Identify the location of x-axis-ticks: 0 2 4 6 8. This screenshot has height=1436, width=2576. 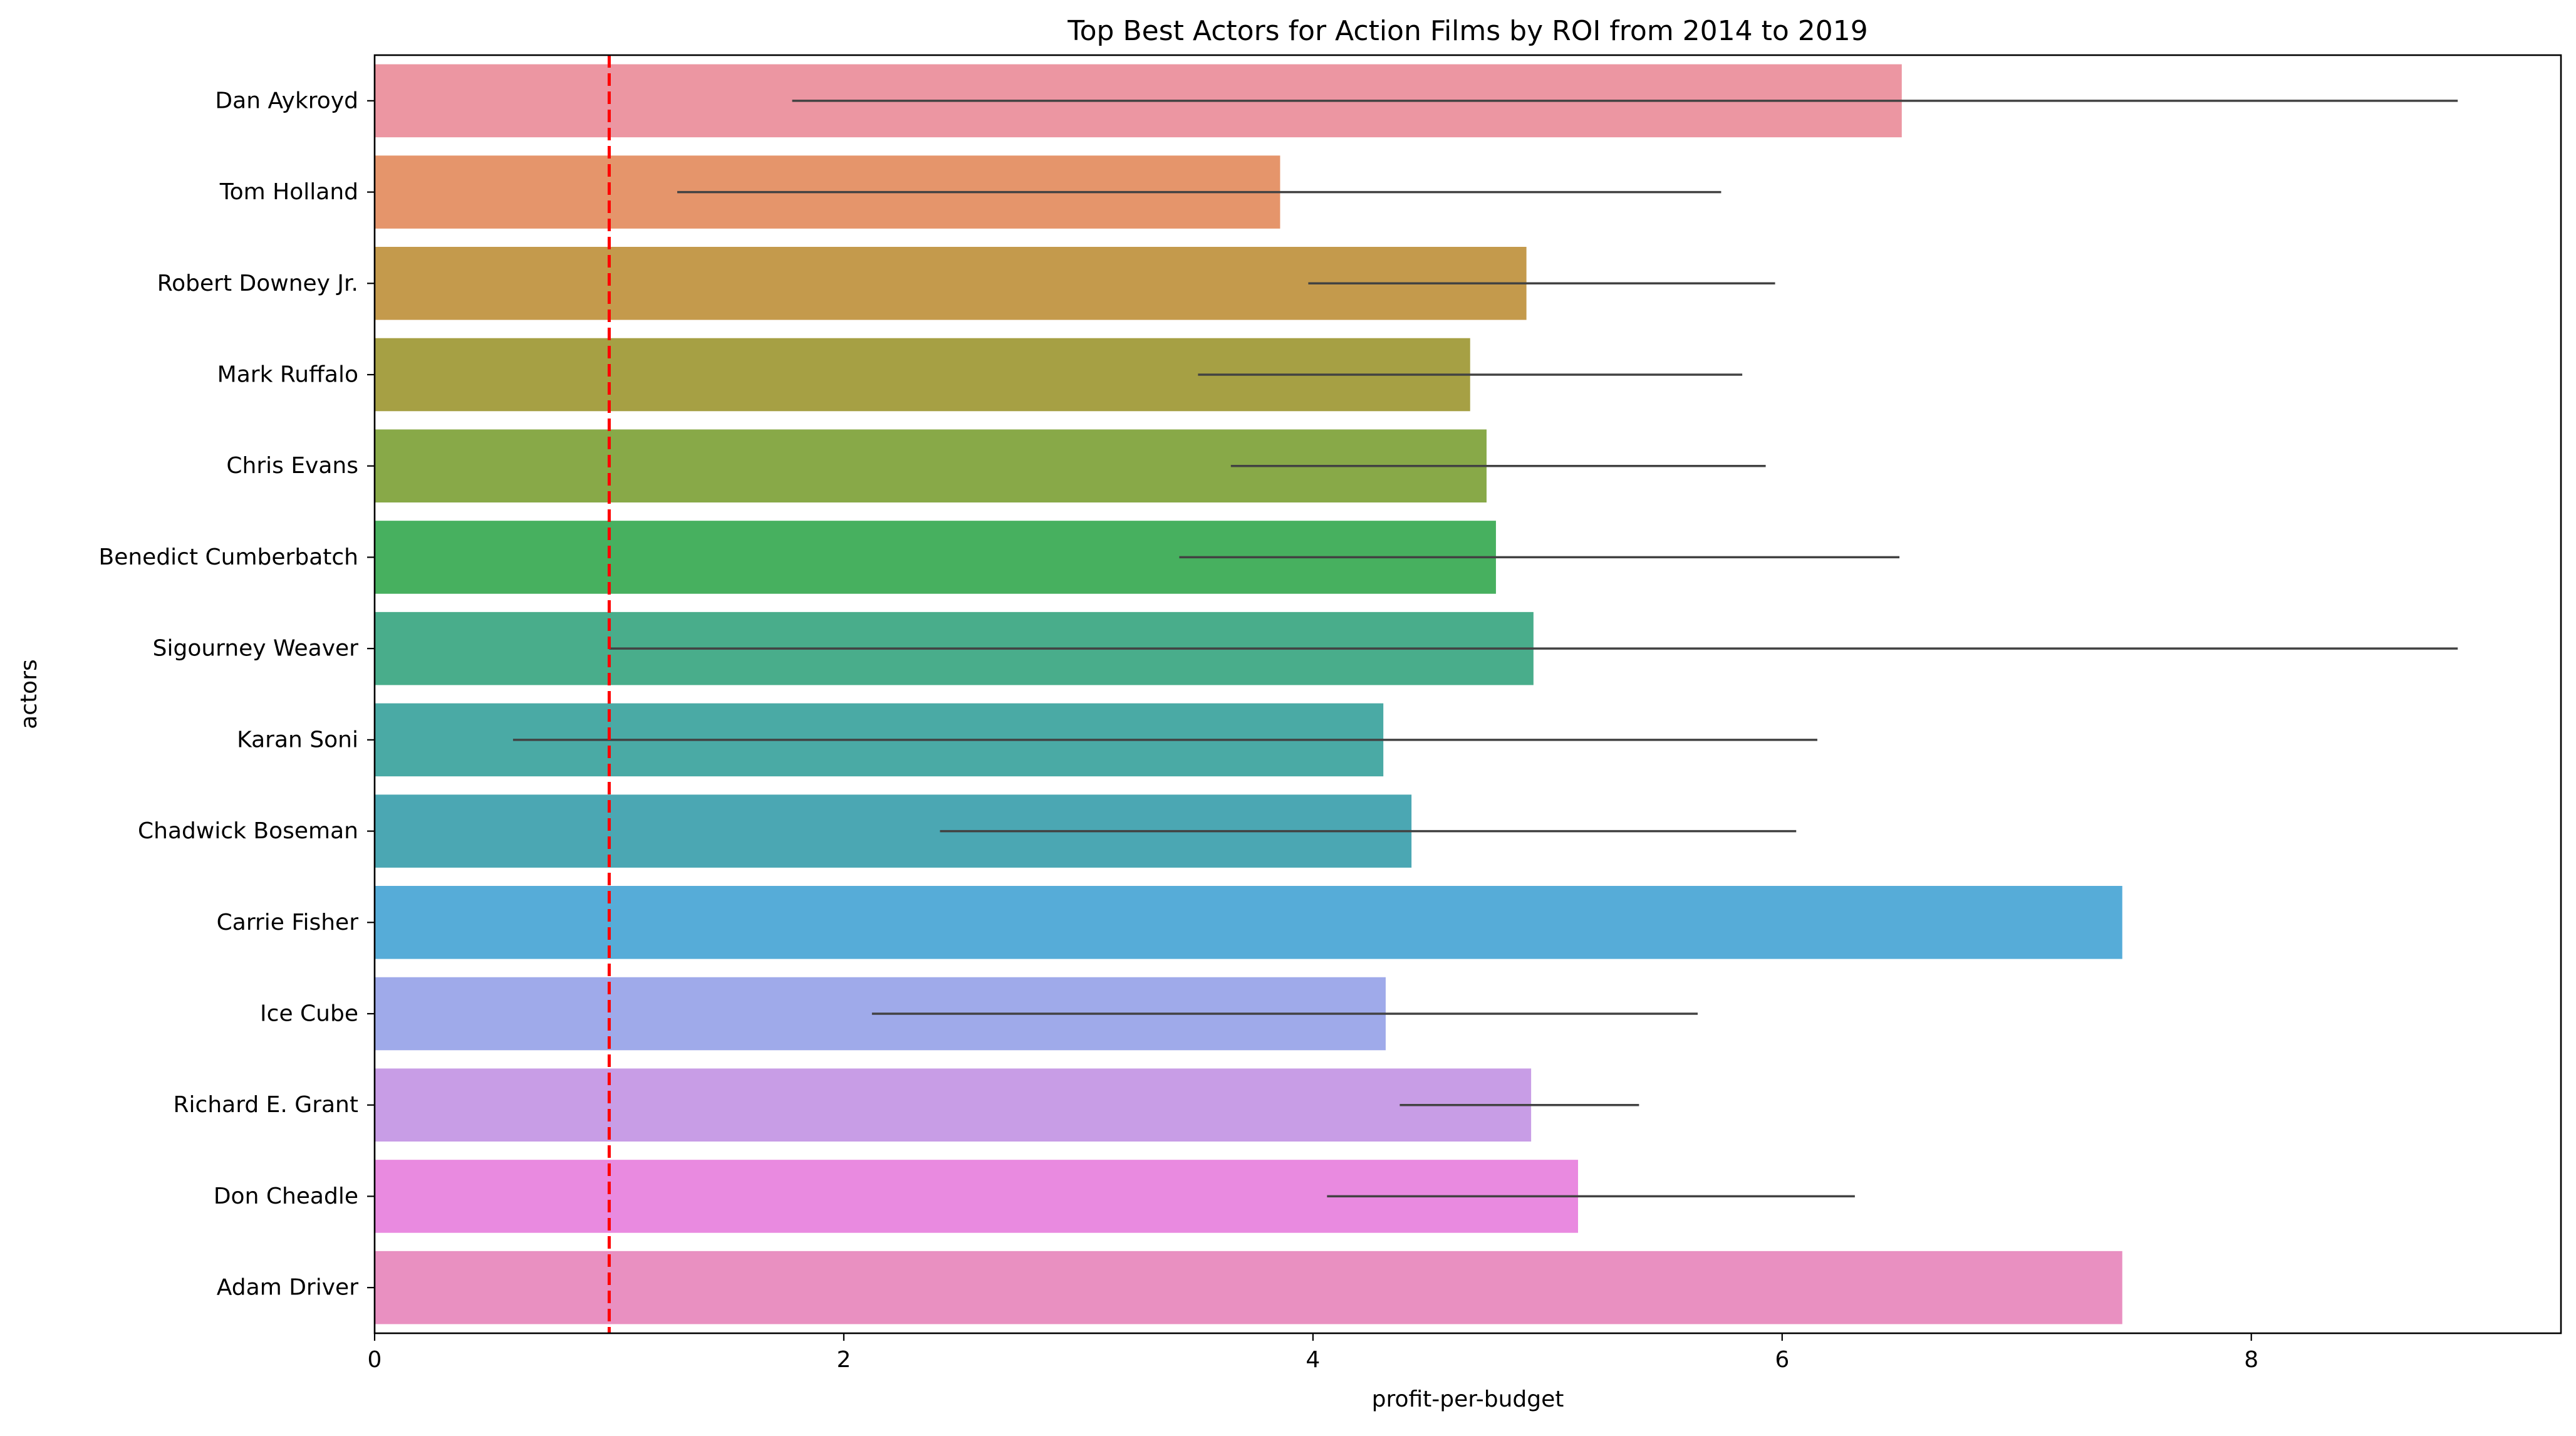
(1313, 1353).